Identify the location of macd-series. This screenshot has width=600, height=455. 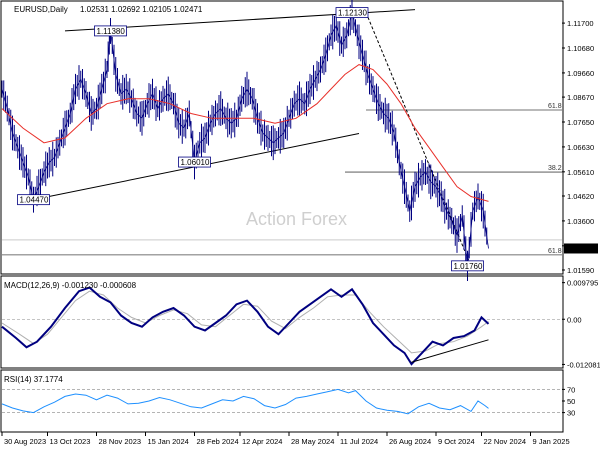
(245, 326).